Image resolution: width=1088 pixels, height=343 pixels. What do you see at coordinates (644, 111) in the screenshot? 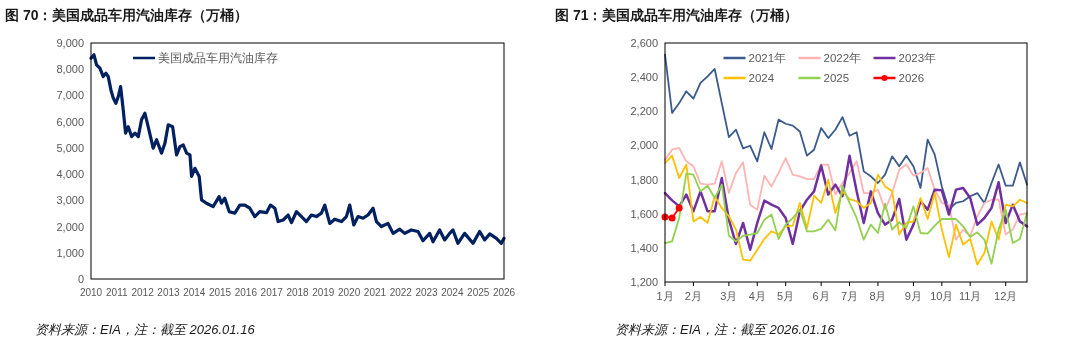
I see `y-tick-label: 2,200` at bounding box center [644, 111].